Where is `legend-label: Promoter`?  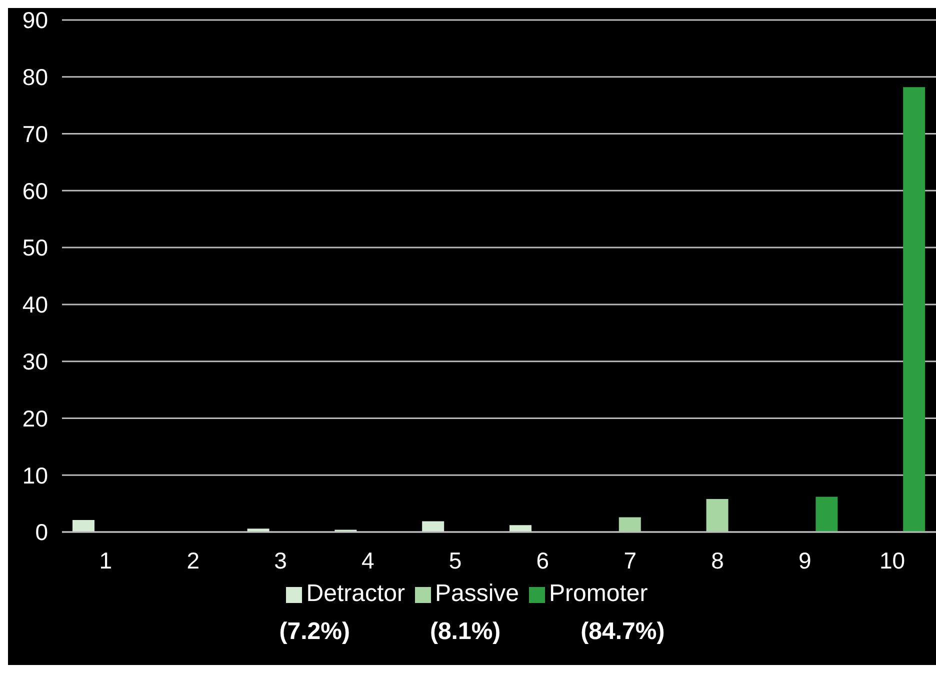 legend-label: Promoter is located at coordinates (598, 593).